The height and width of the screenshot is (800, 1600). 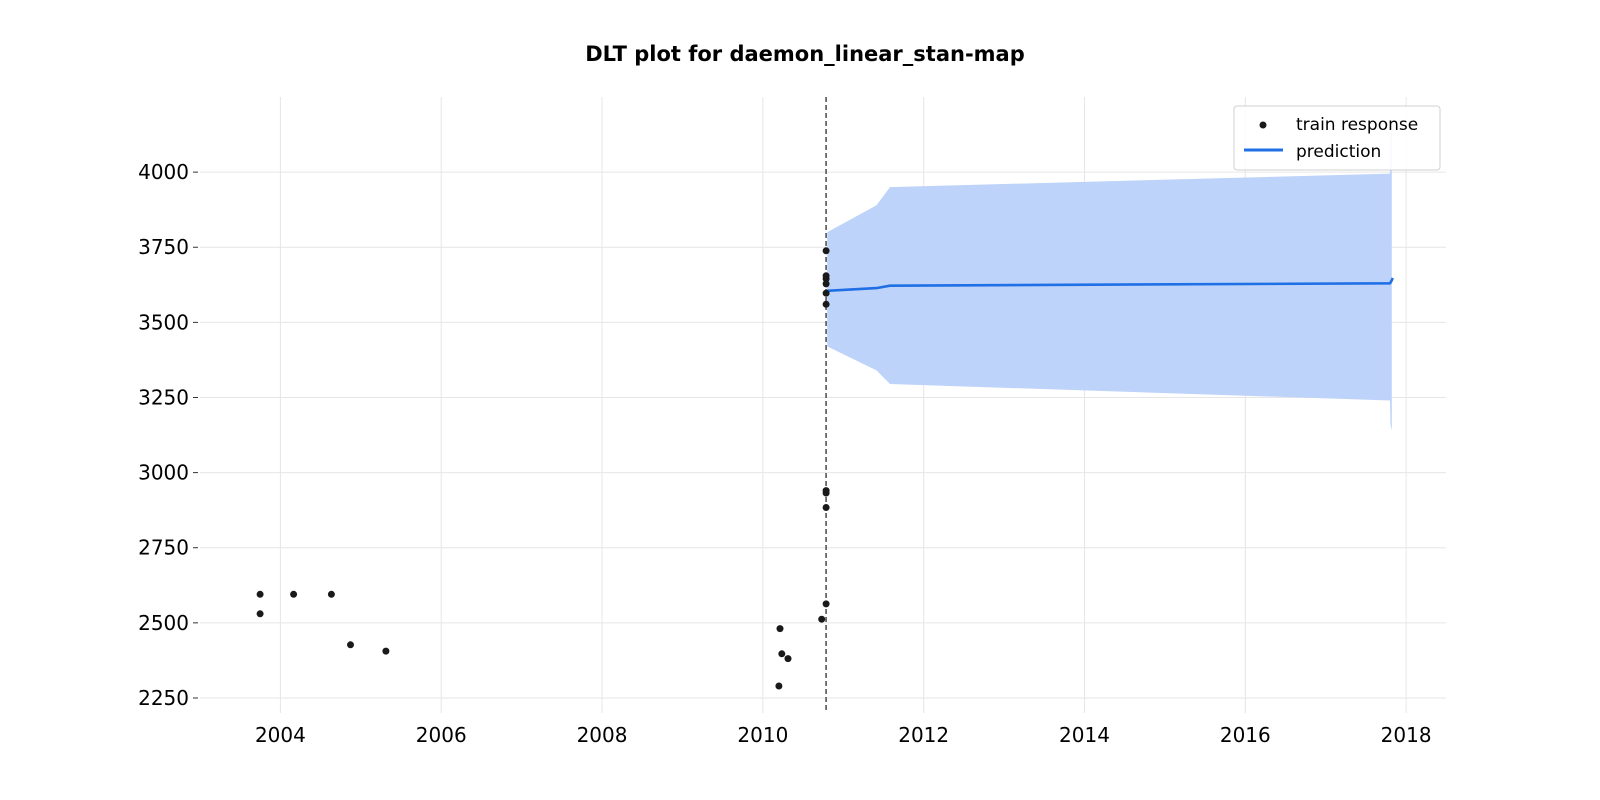 What do you see at coordinates (805, 54) in the screenshot?
I see `chart-title: DLT plot for daemon_linear_stan-map` at bounding box center [805, 54].